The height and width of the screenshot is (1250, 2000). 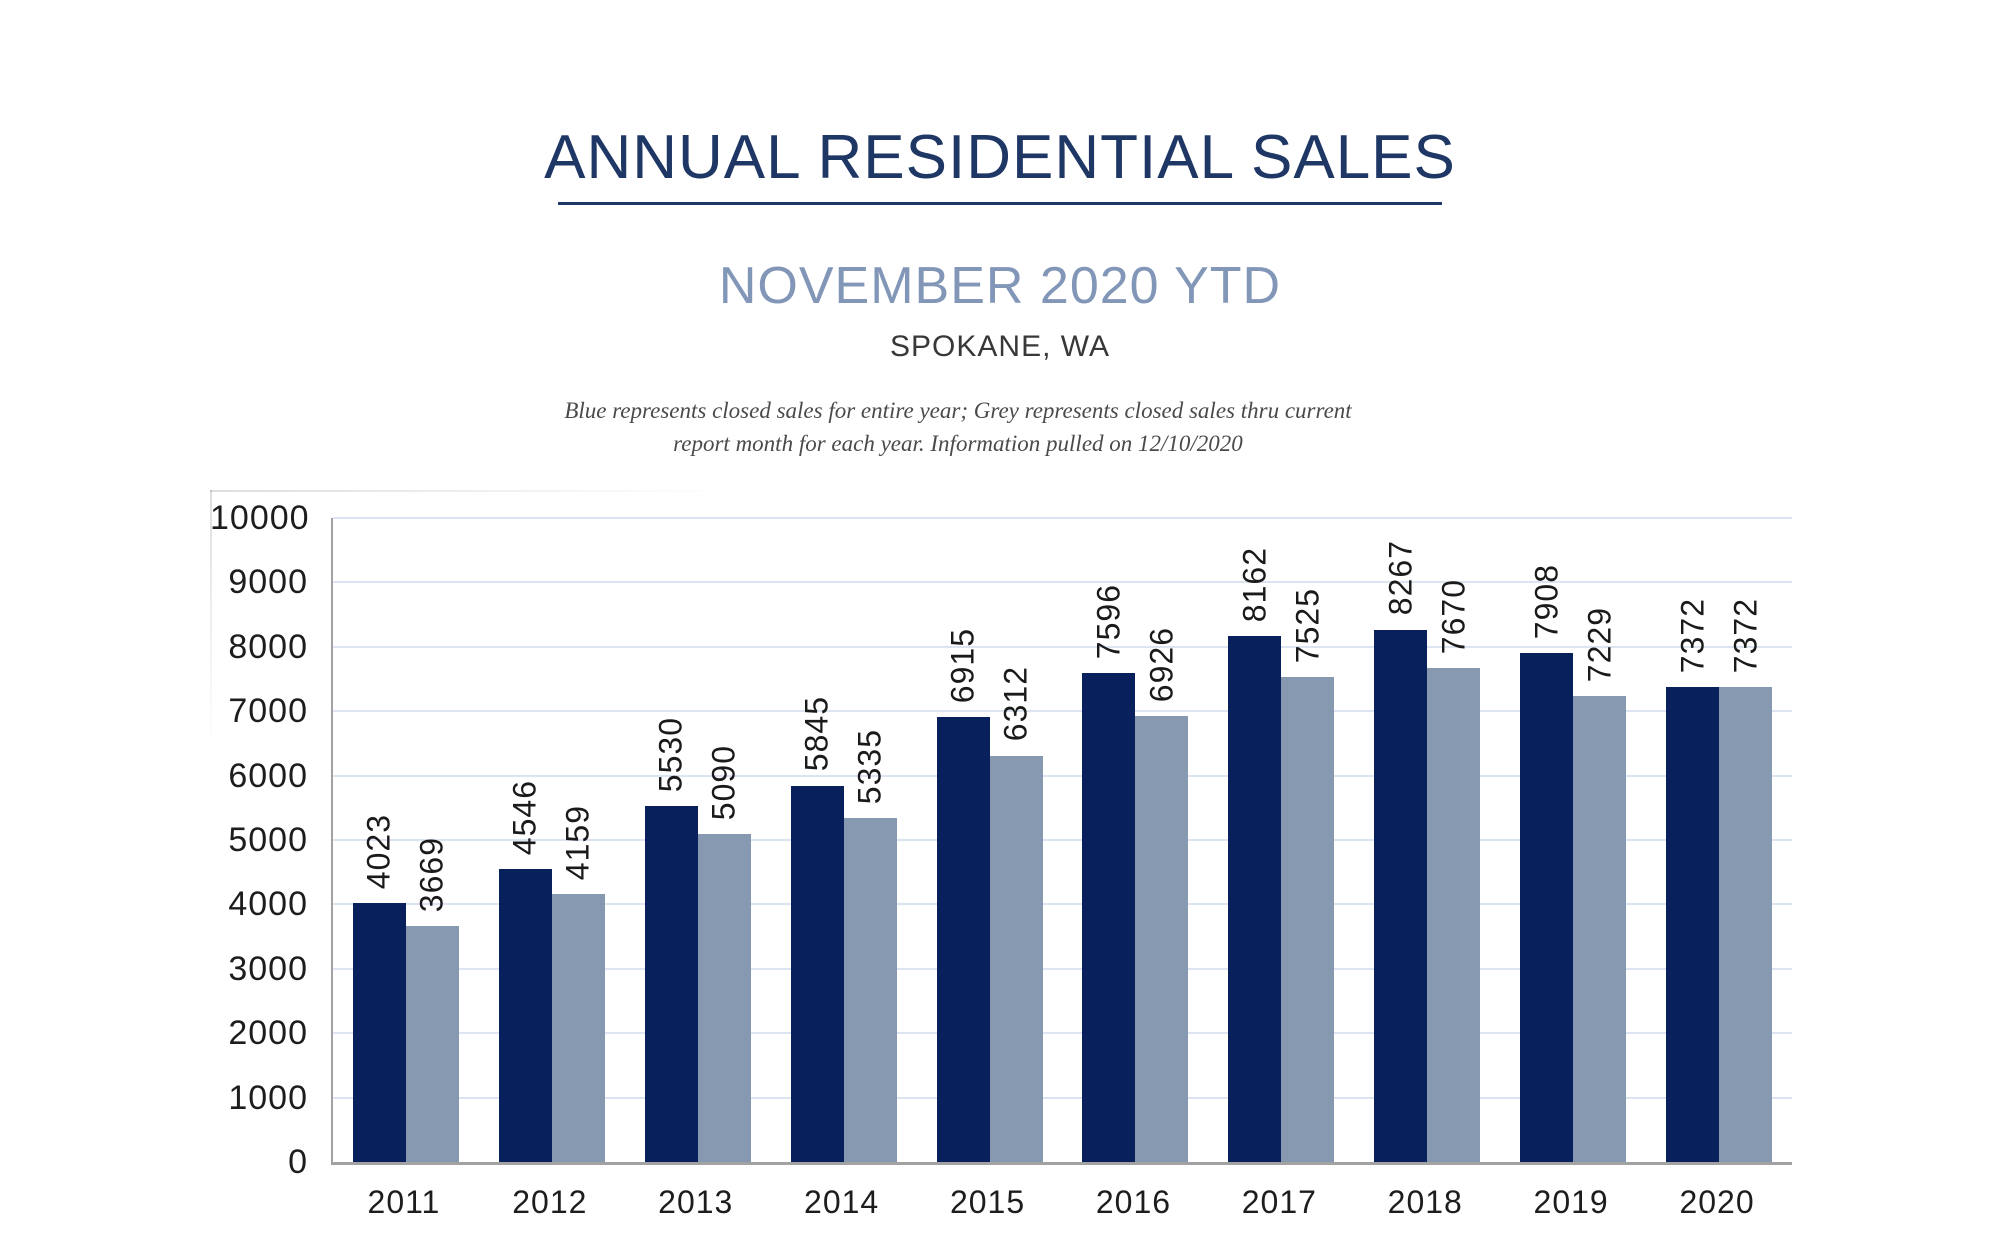 I want to click on bar-entire-year: 7372, so click(x=1693, y=880).